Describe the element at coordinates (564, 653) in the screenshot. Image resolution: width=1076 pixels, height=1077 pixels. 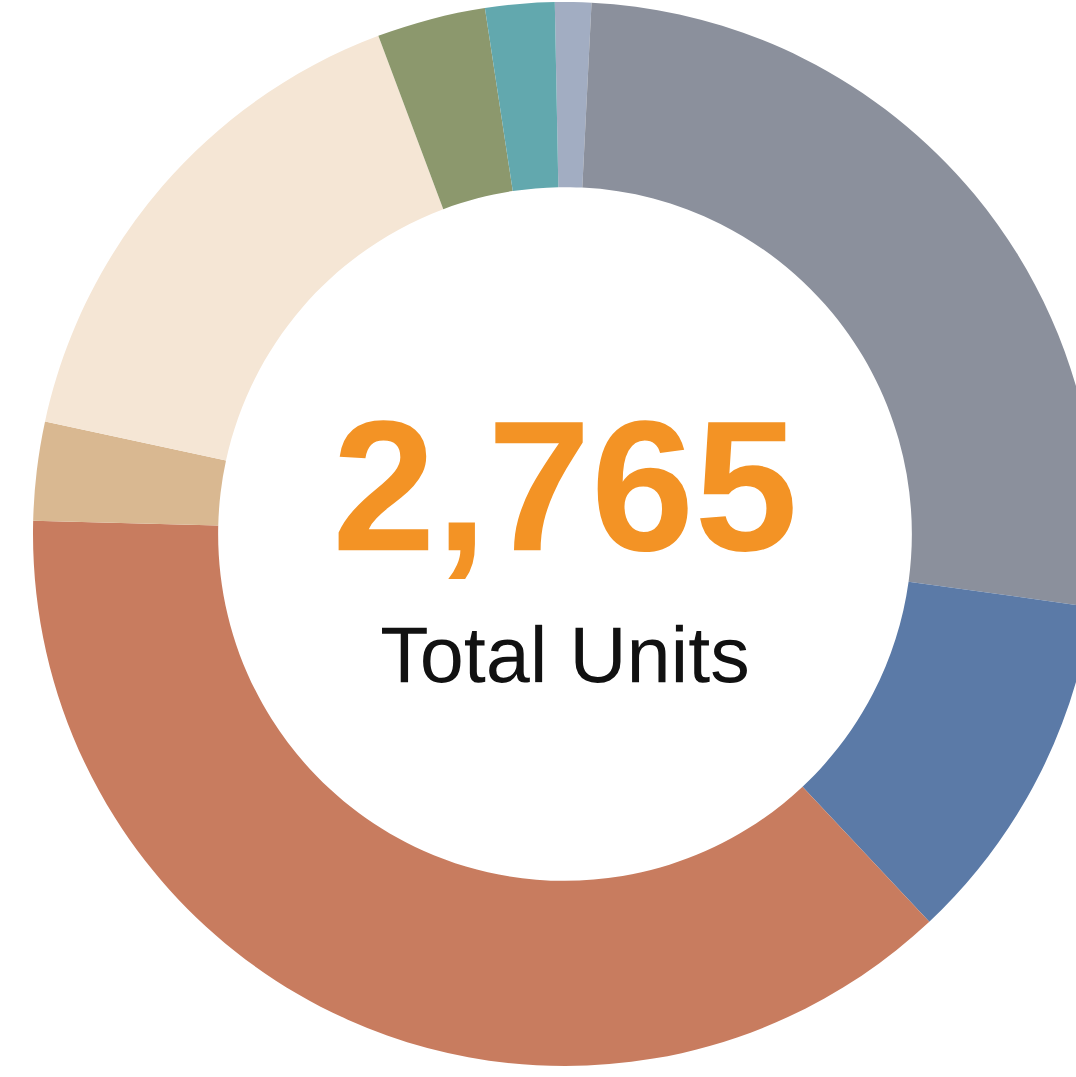
I see `text: Total Units` at that location.